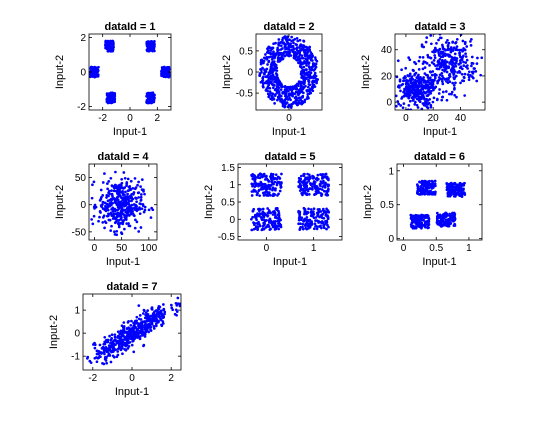 The image size is (560, 425). Describe the element at coordinates (132, 392) in the screenshot. I see `x-axis-label: Input-1` at that location.